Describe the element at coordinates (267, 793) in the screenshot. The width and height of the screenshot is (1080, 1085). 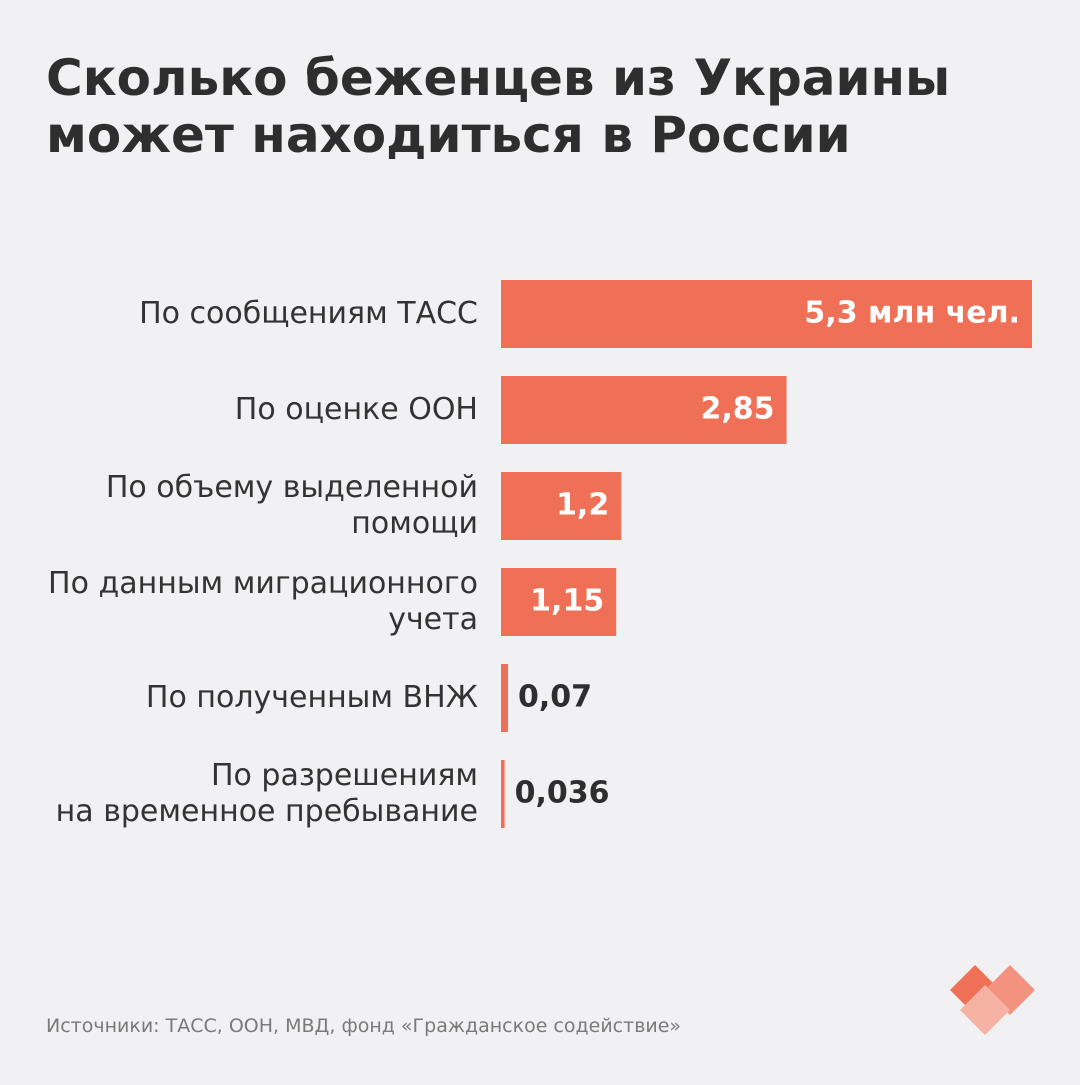
I see `category-label: По разрешениям на временное пребывание` at that location.